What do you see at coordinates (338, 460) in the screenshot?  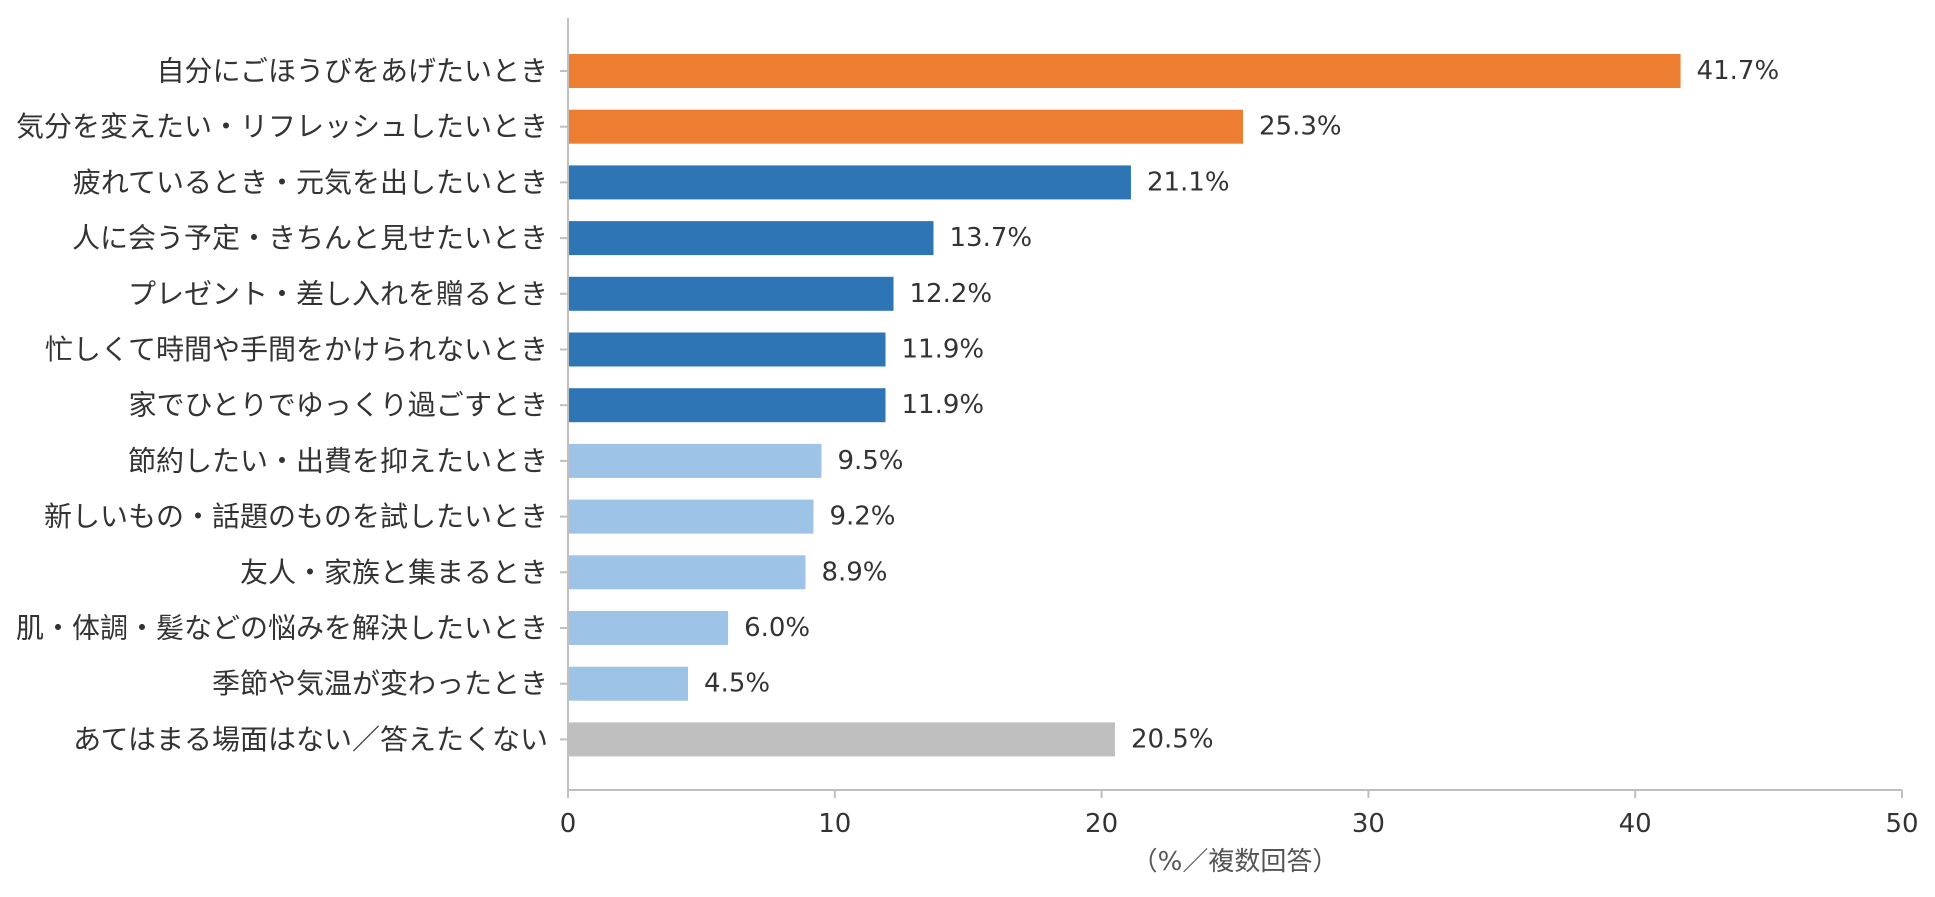 I see `category-label: 節約したい・出費を抑えたいとき` at bounding box center [338, 460].